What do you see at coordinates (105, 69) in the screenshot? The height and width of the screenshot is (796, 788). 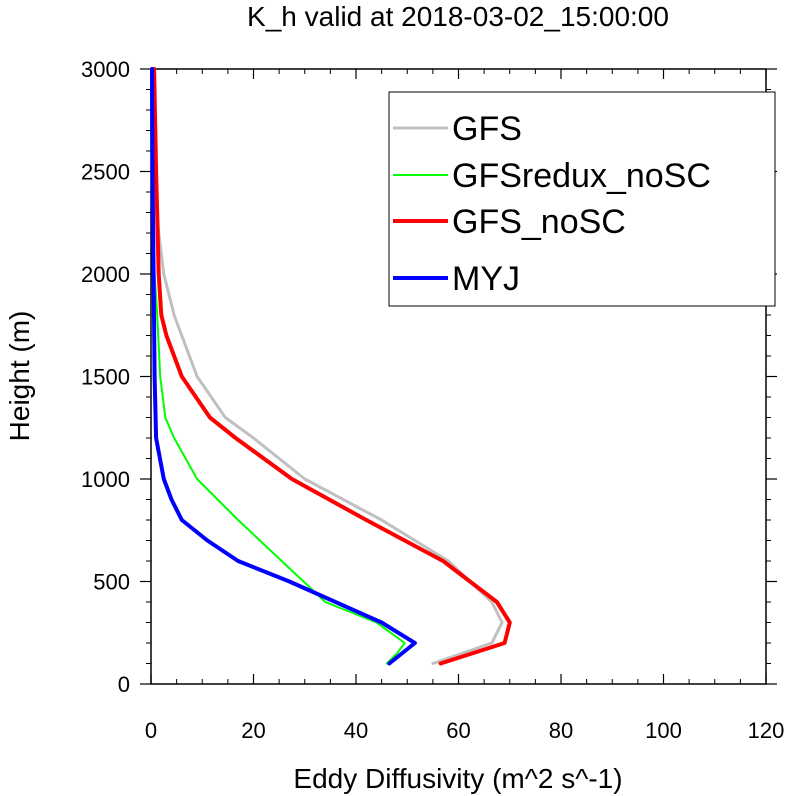 I see `y-tick-label: 3000` at bounding box center [105, 69].